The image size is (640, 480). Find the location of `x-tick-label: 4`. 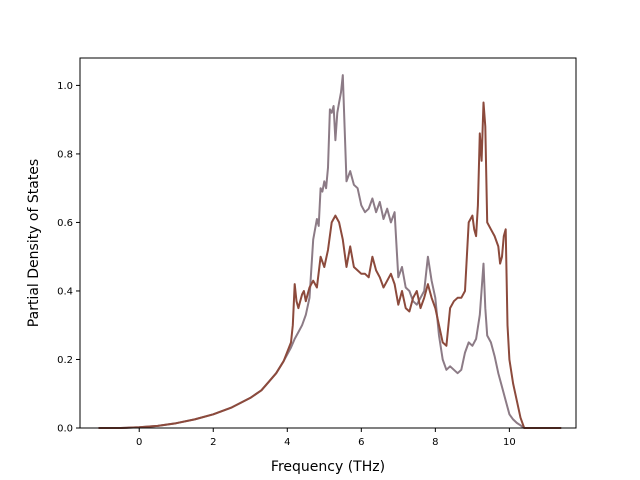

x-tick-label: 4 is located at coordinates (287, 442).